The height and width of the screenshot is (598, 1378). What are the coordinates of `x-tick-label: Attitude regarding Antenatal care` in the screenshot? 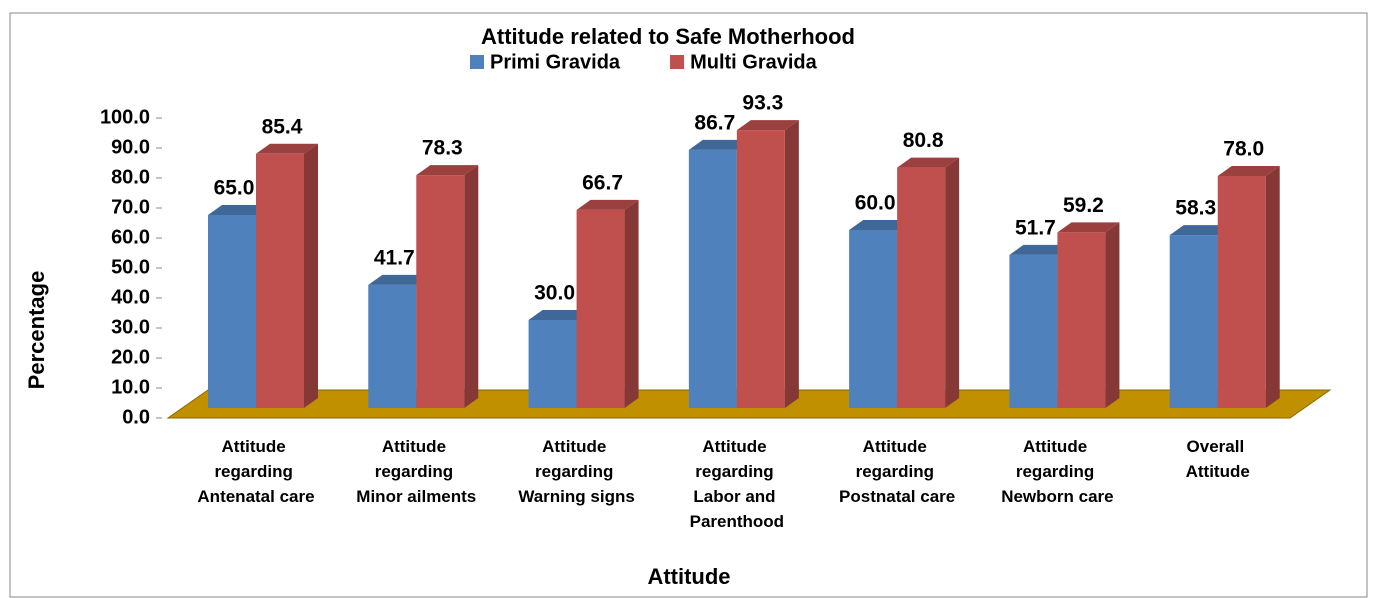 It's located at (255, 471).